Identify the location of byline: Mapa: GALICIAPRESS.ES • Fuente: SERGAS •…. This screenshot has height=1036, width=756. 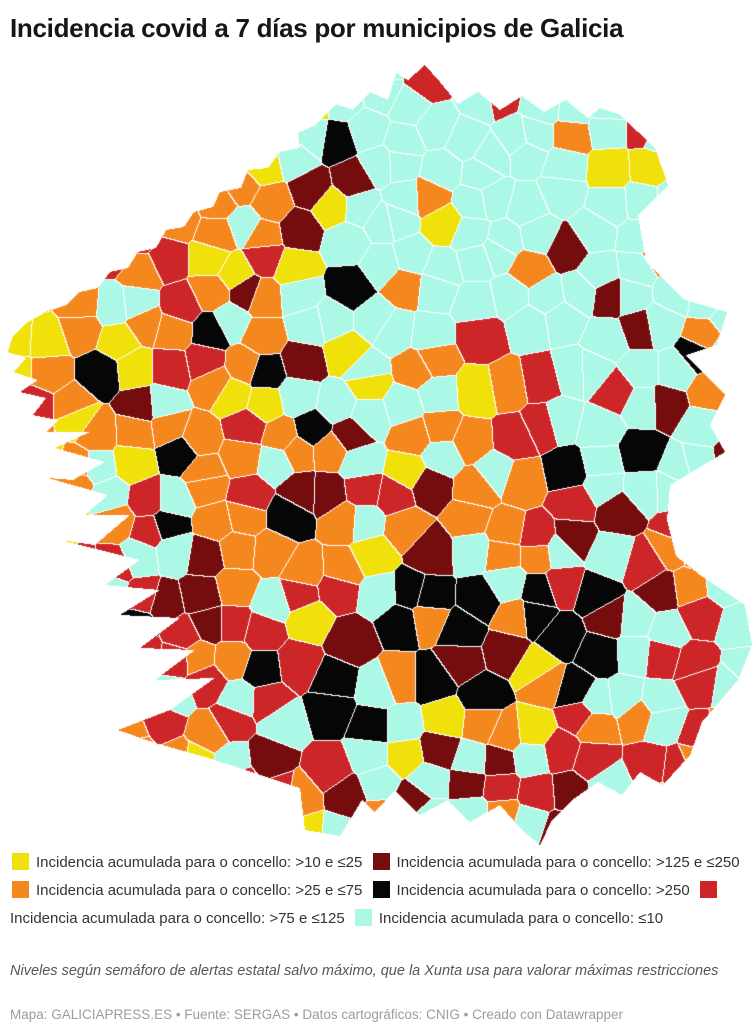
(378, 1014).